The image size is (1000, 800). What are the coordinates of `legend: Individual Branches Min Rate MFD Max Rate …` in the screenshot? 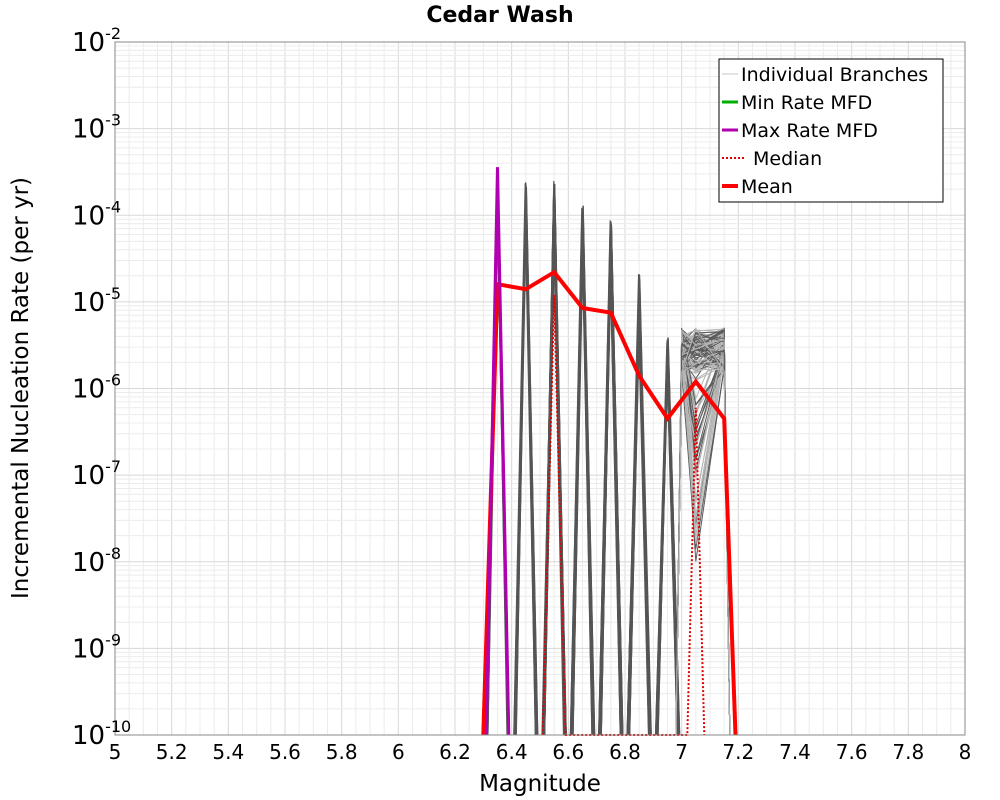 It's located at (831, 130).